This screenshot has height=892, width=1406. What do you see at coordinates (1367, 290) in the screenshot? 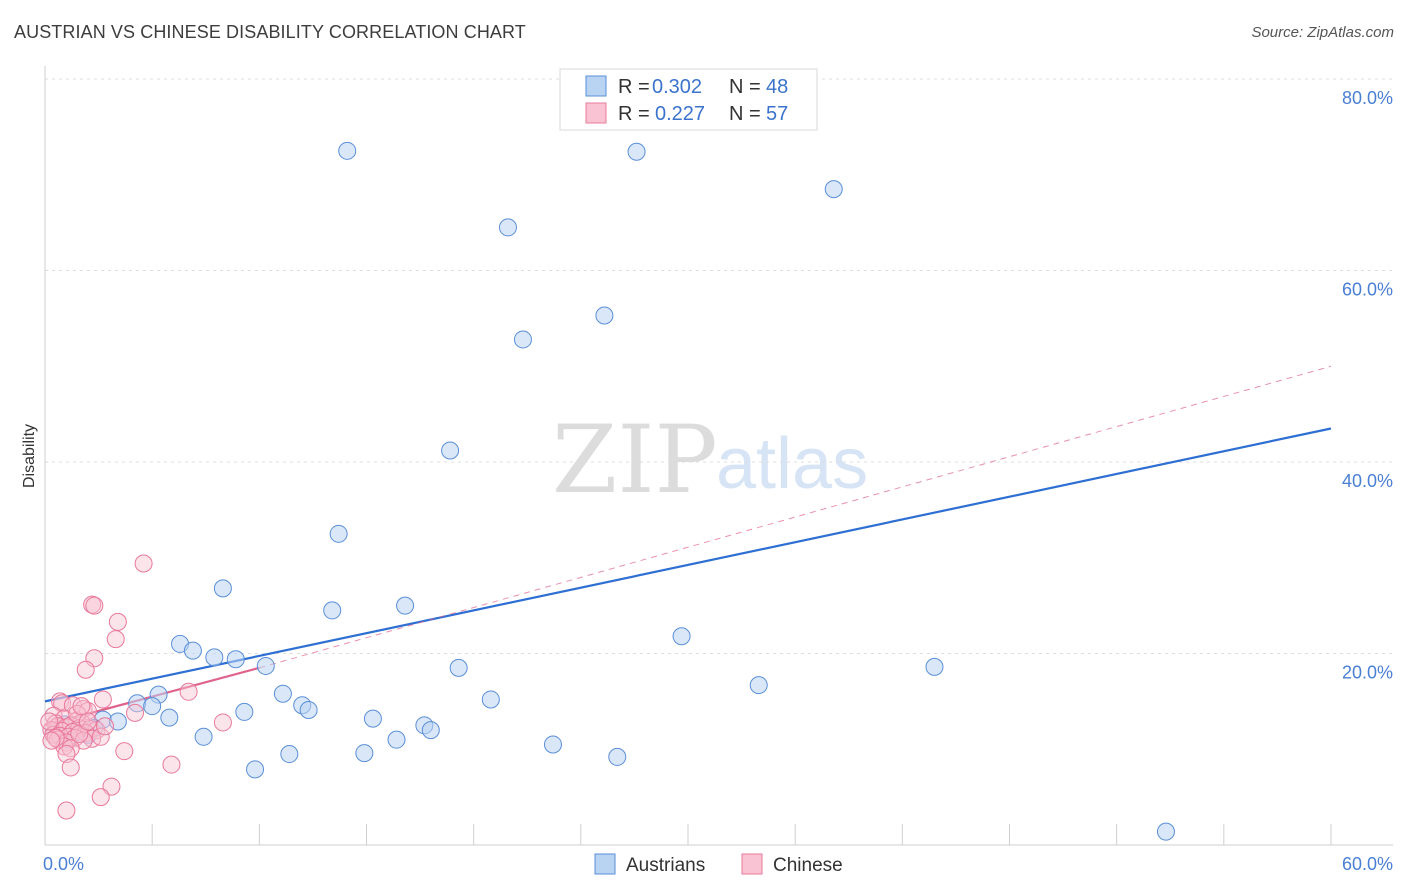
I see `y-tick-label: 60.0%` at bounding box center [1367, 290].